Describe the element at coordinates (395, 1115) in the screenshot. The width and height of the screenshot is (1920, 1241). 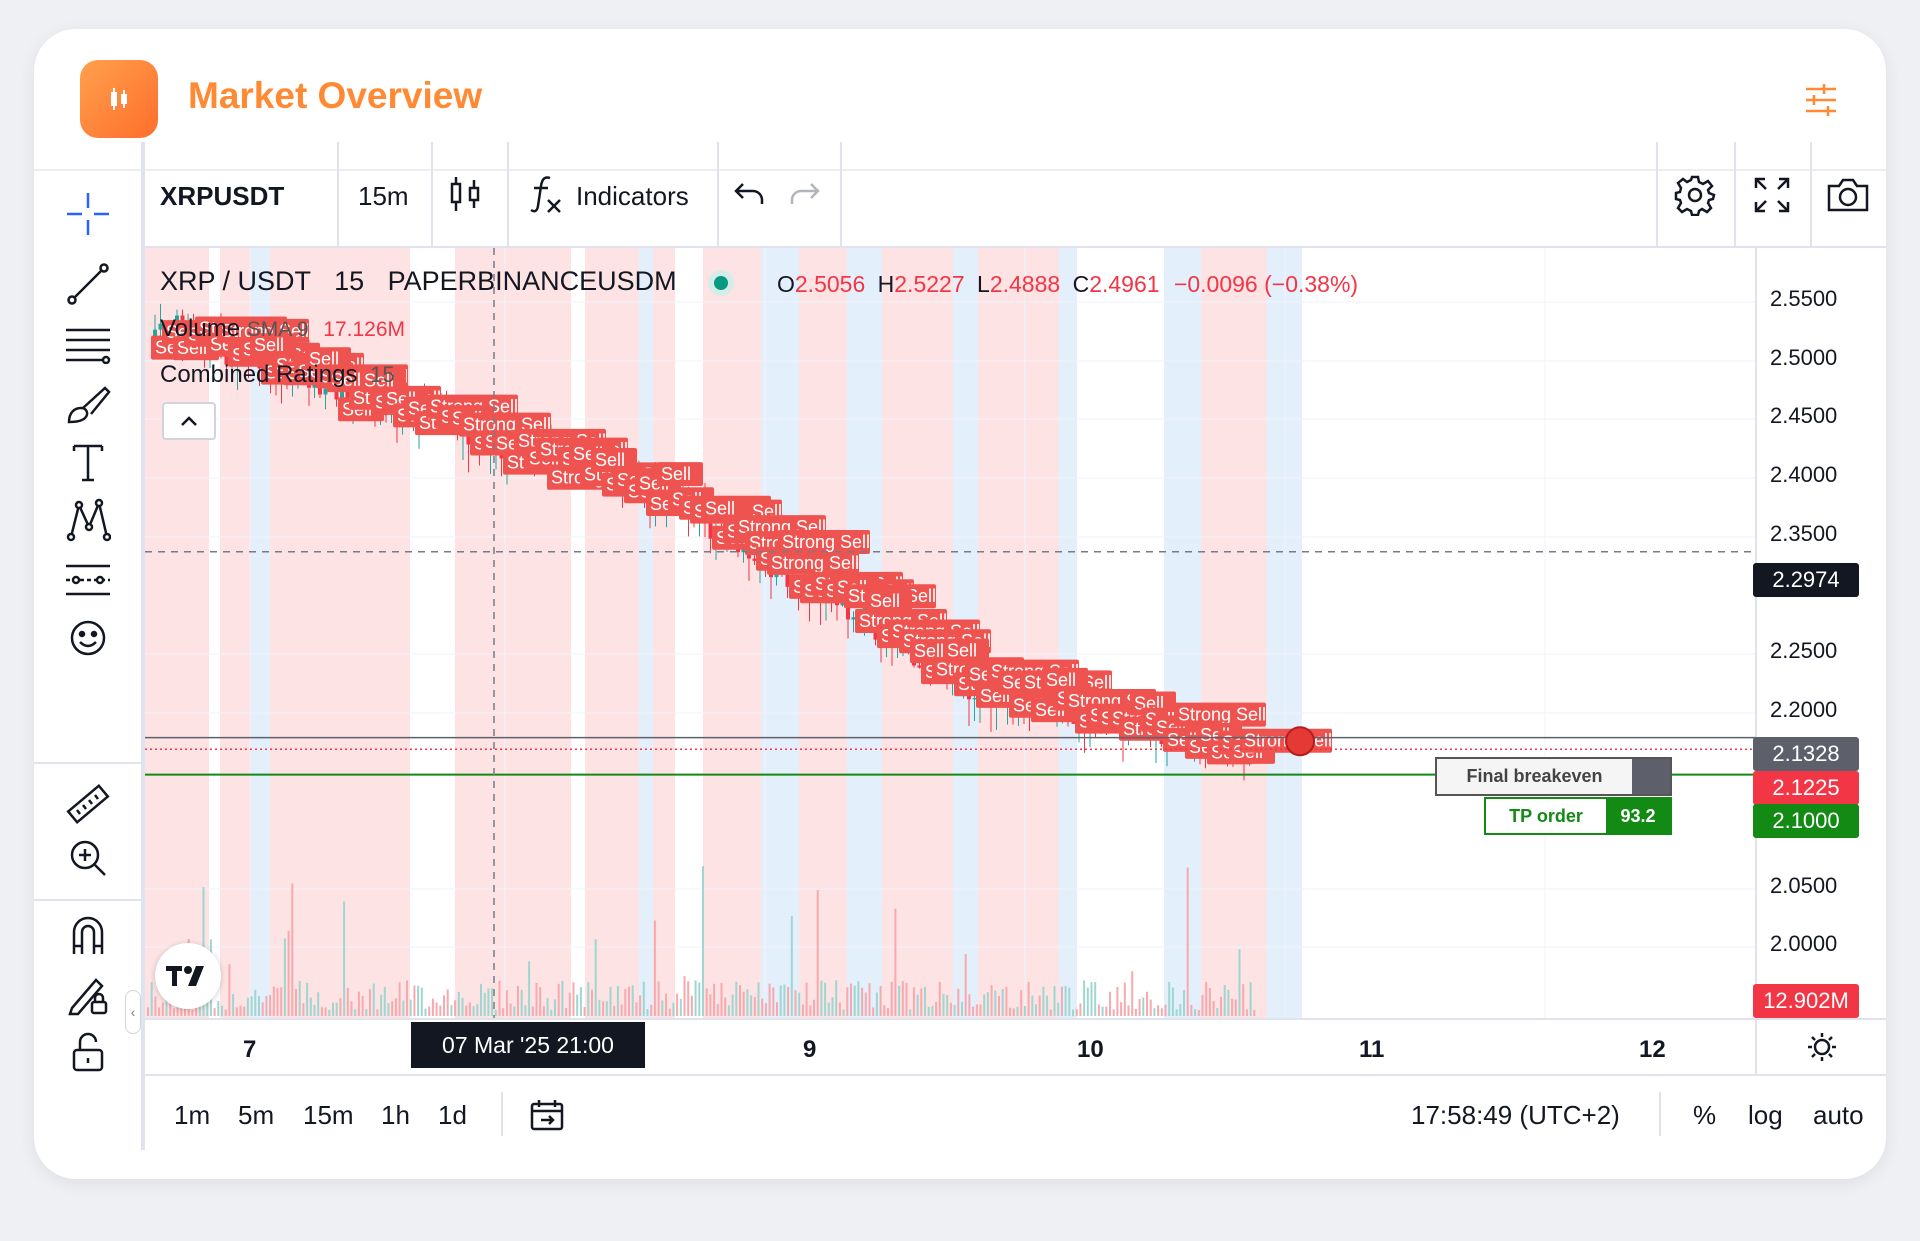
I see `range-1h: 1h` at that location.